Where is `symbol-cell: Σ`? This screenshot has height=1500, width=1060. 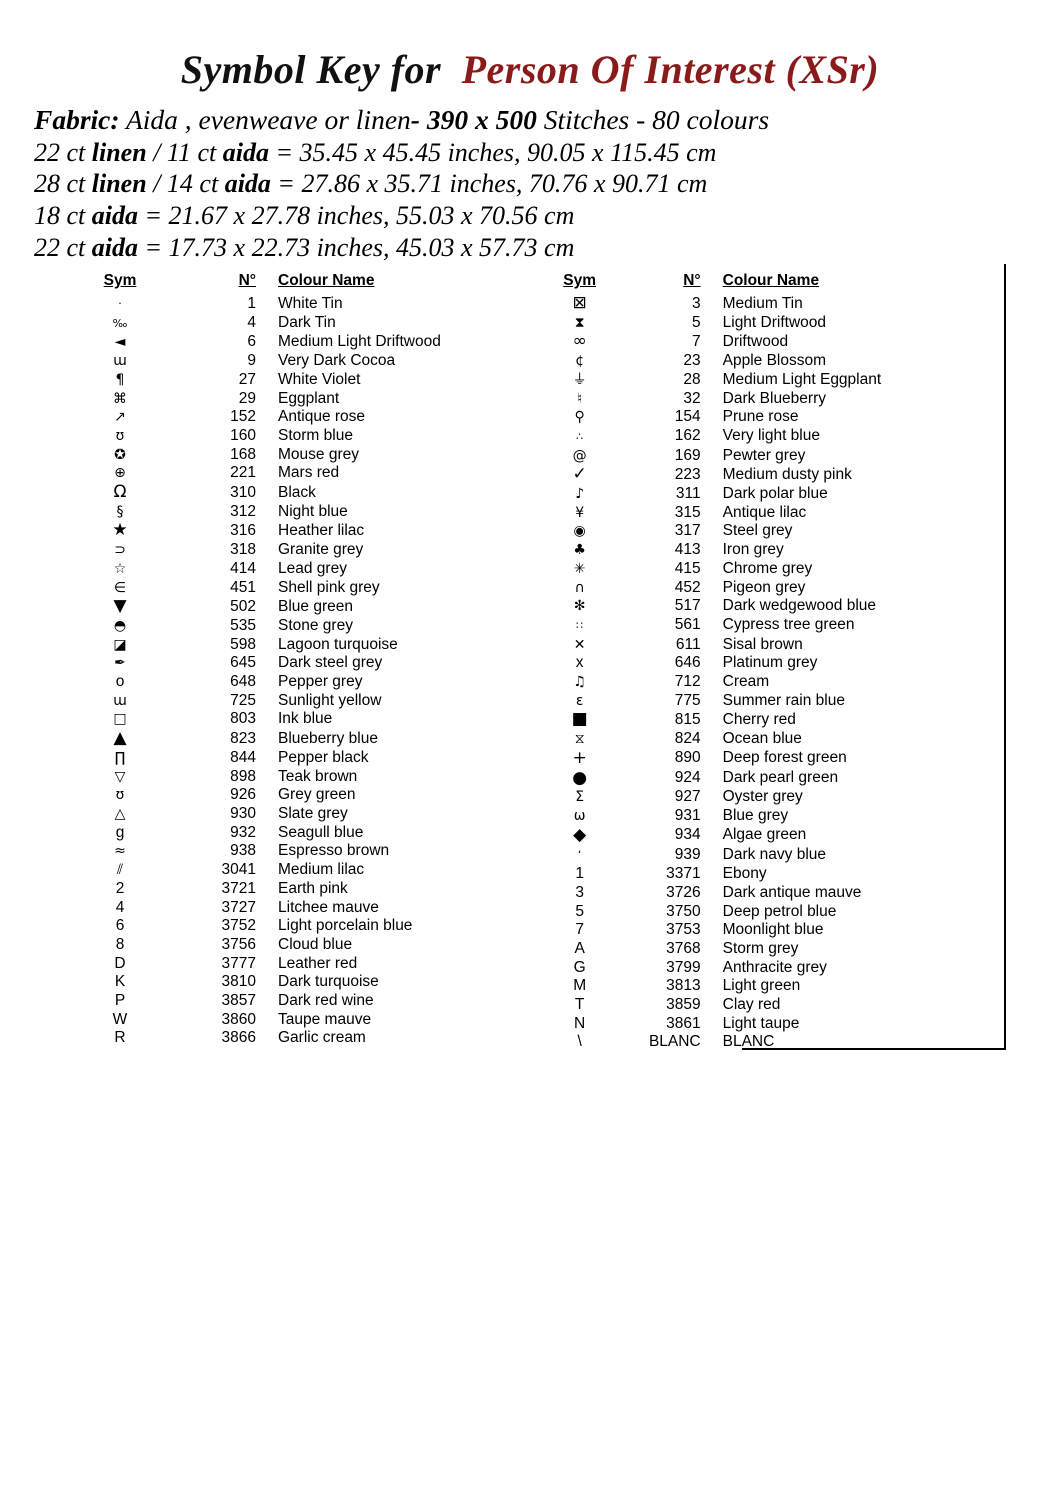 symbol-cell: Σ is located at coordinates (579, 797).